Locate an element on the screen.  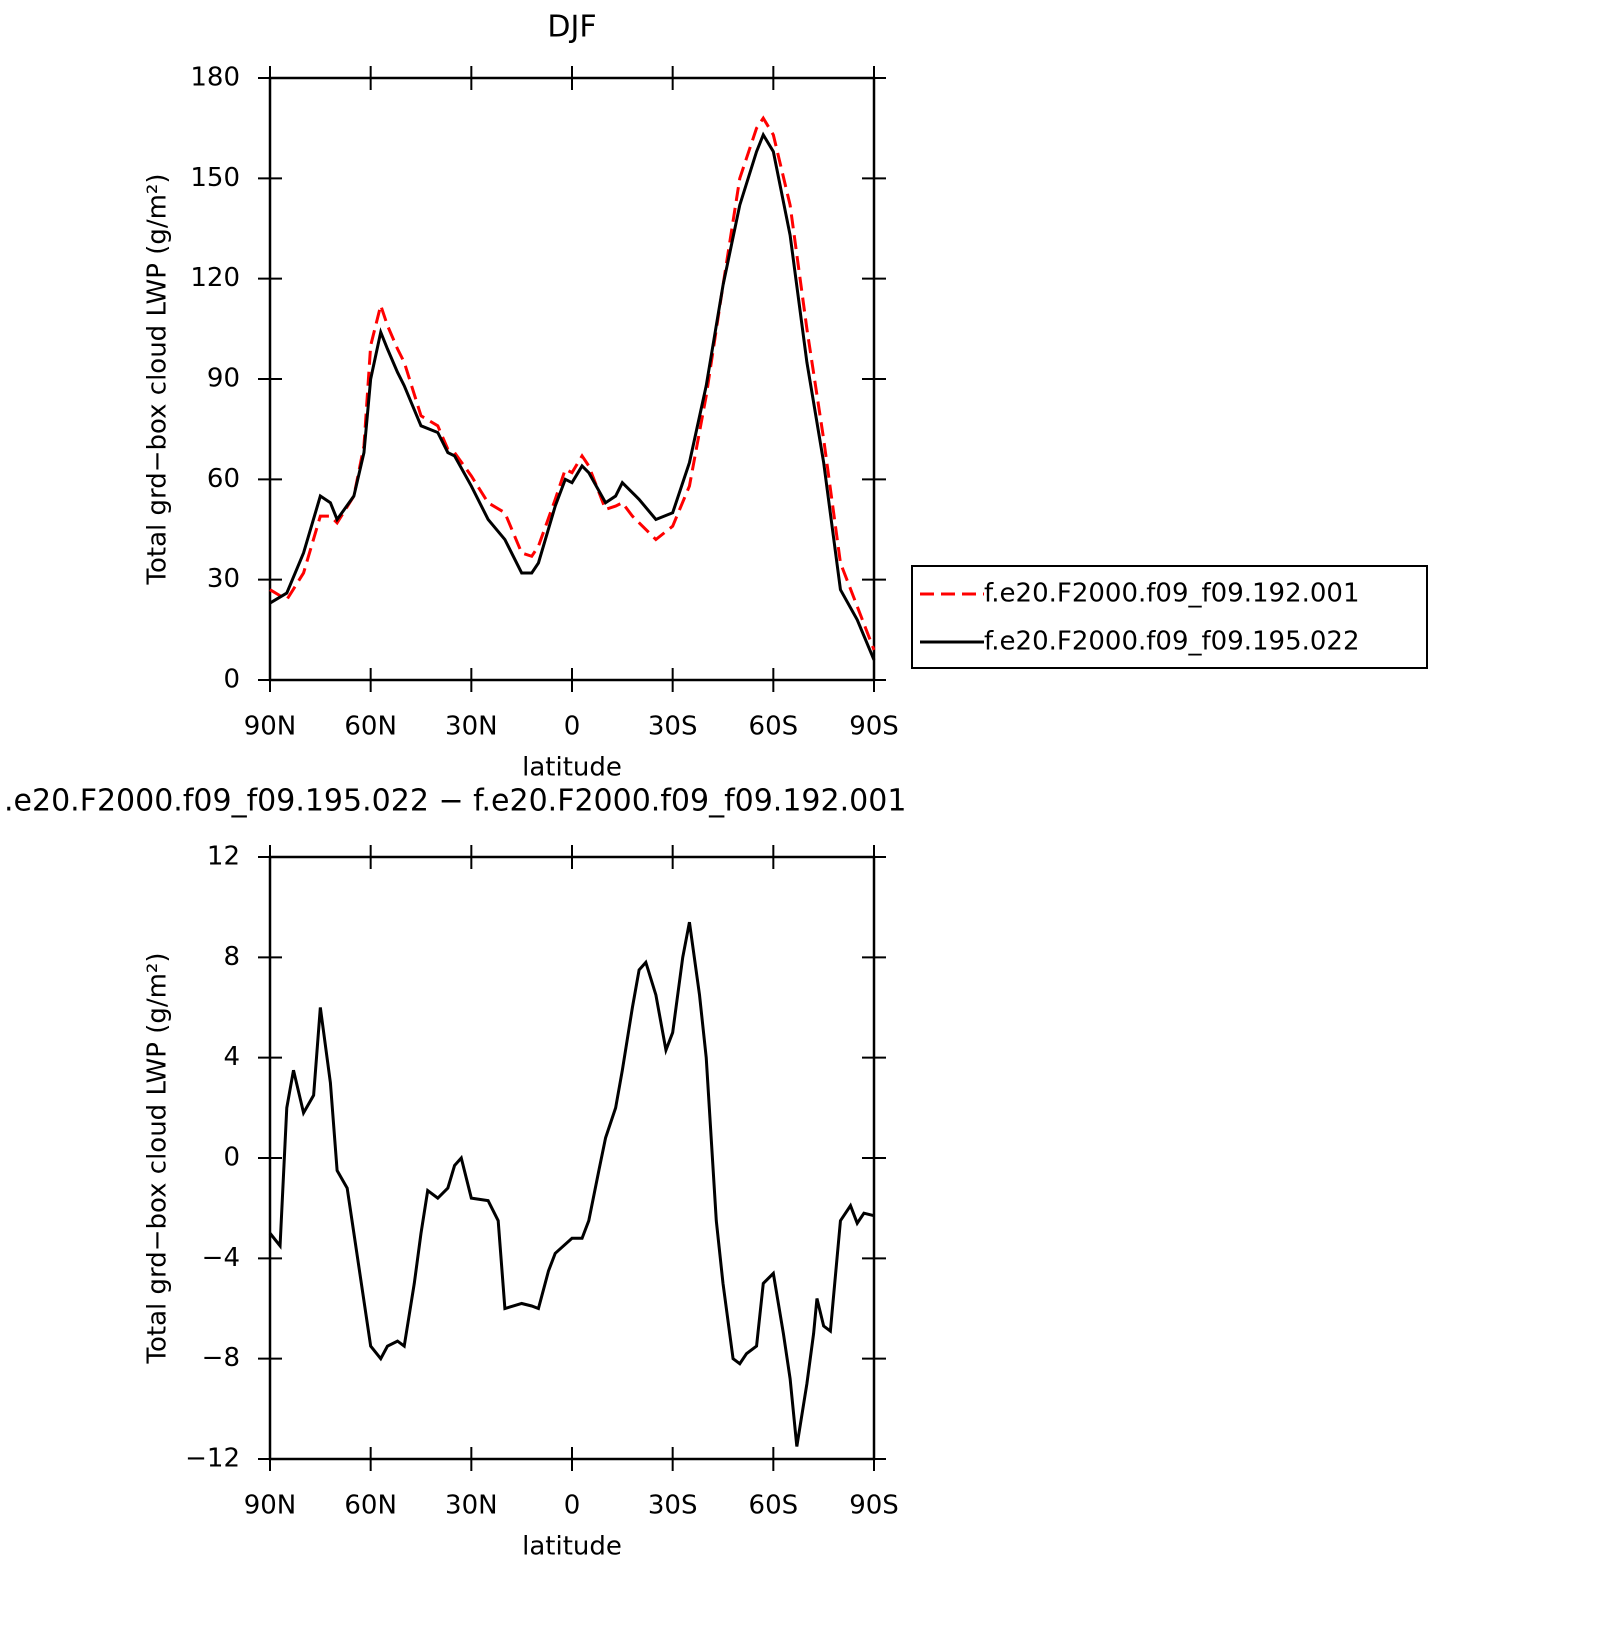
y-tick-label: 180 is located at coordinates (215, 78).